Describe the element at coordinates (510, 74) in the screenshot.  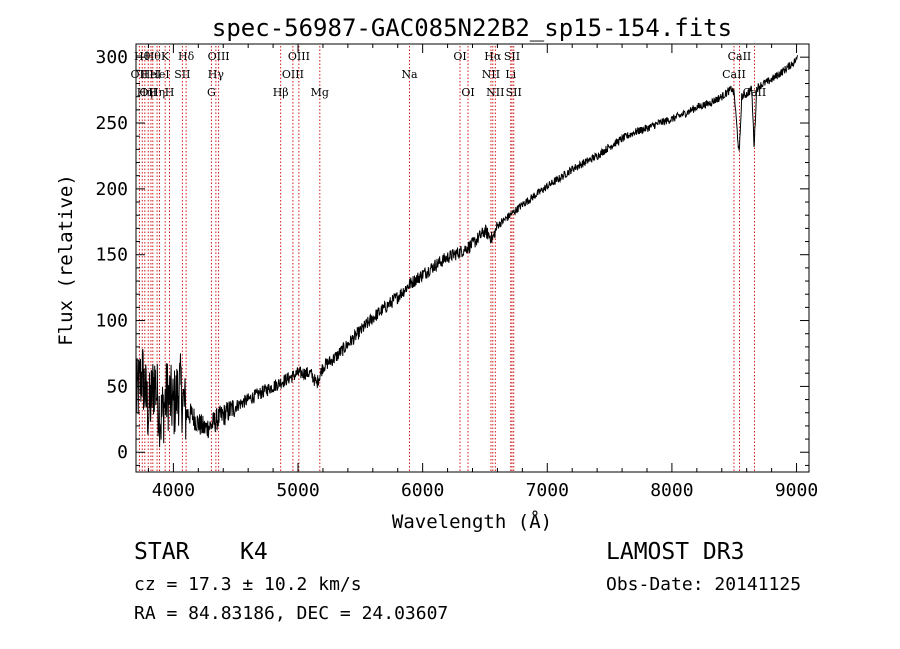
I see `line-label: Li` at that location.